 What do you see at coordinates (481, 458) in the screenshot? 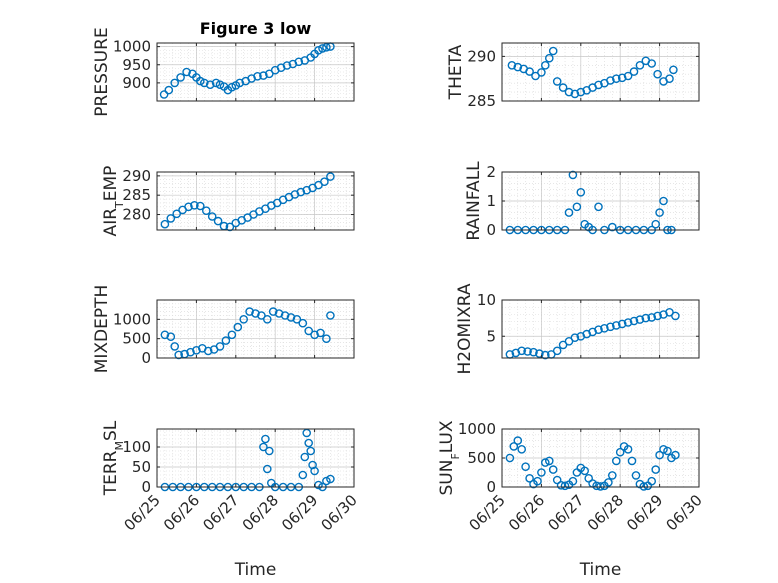
I see `y-tick-label: 500` at bounding box center [481, 458].